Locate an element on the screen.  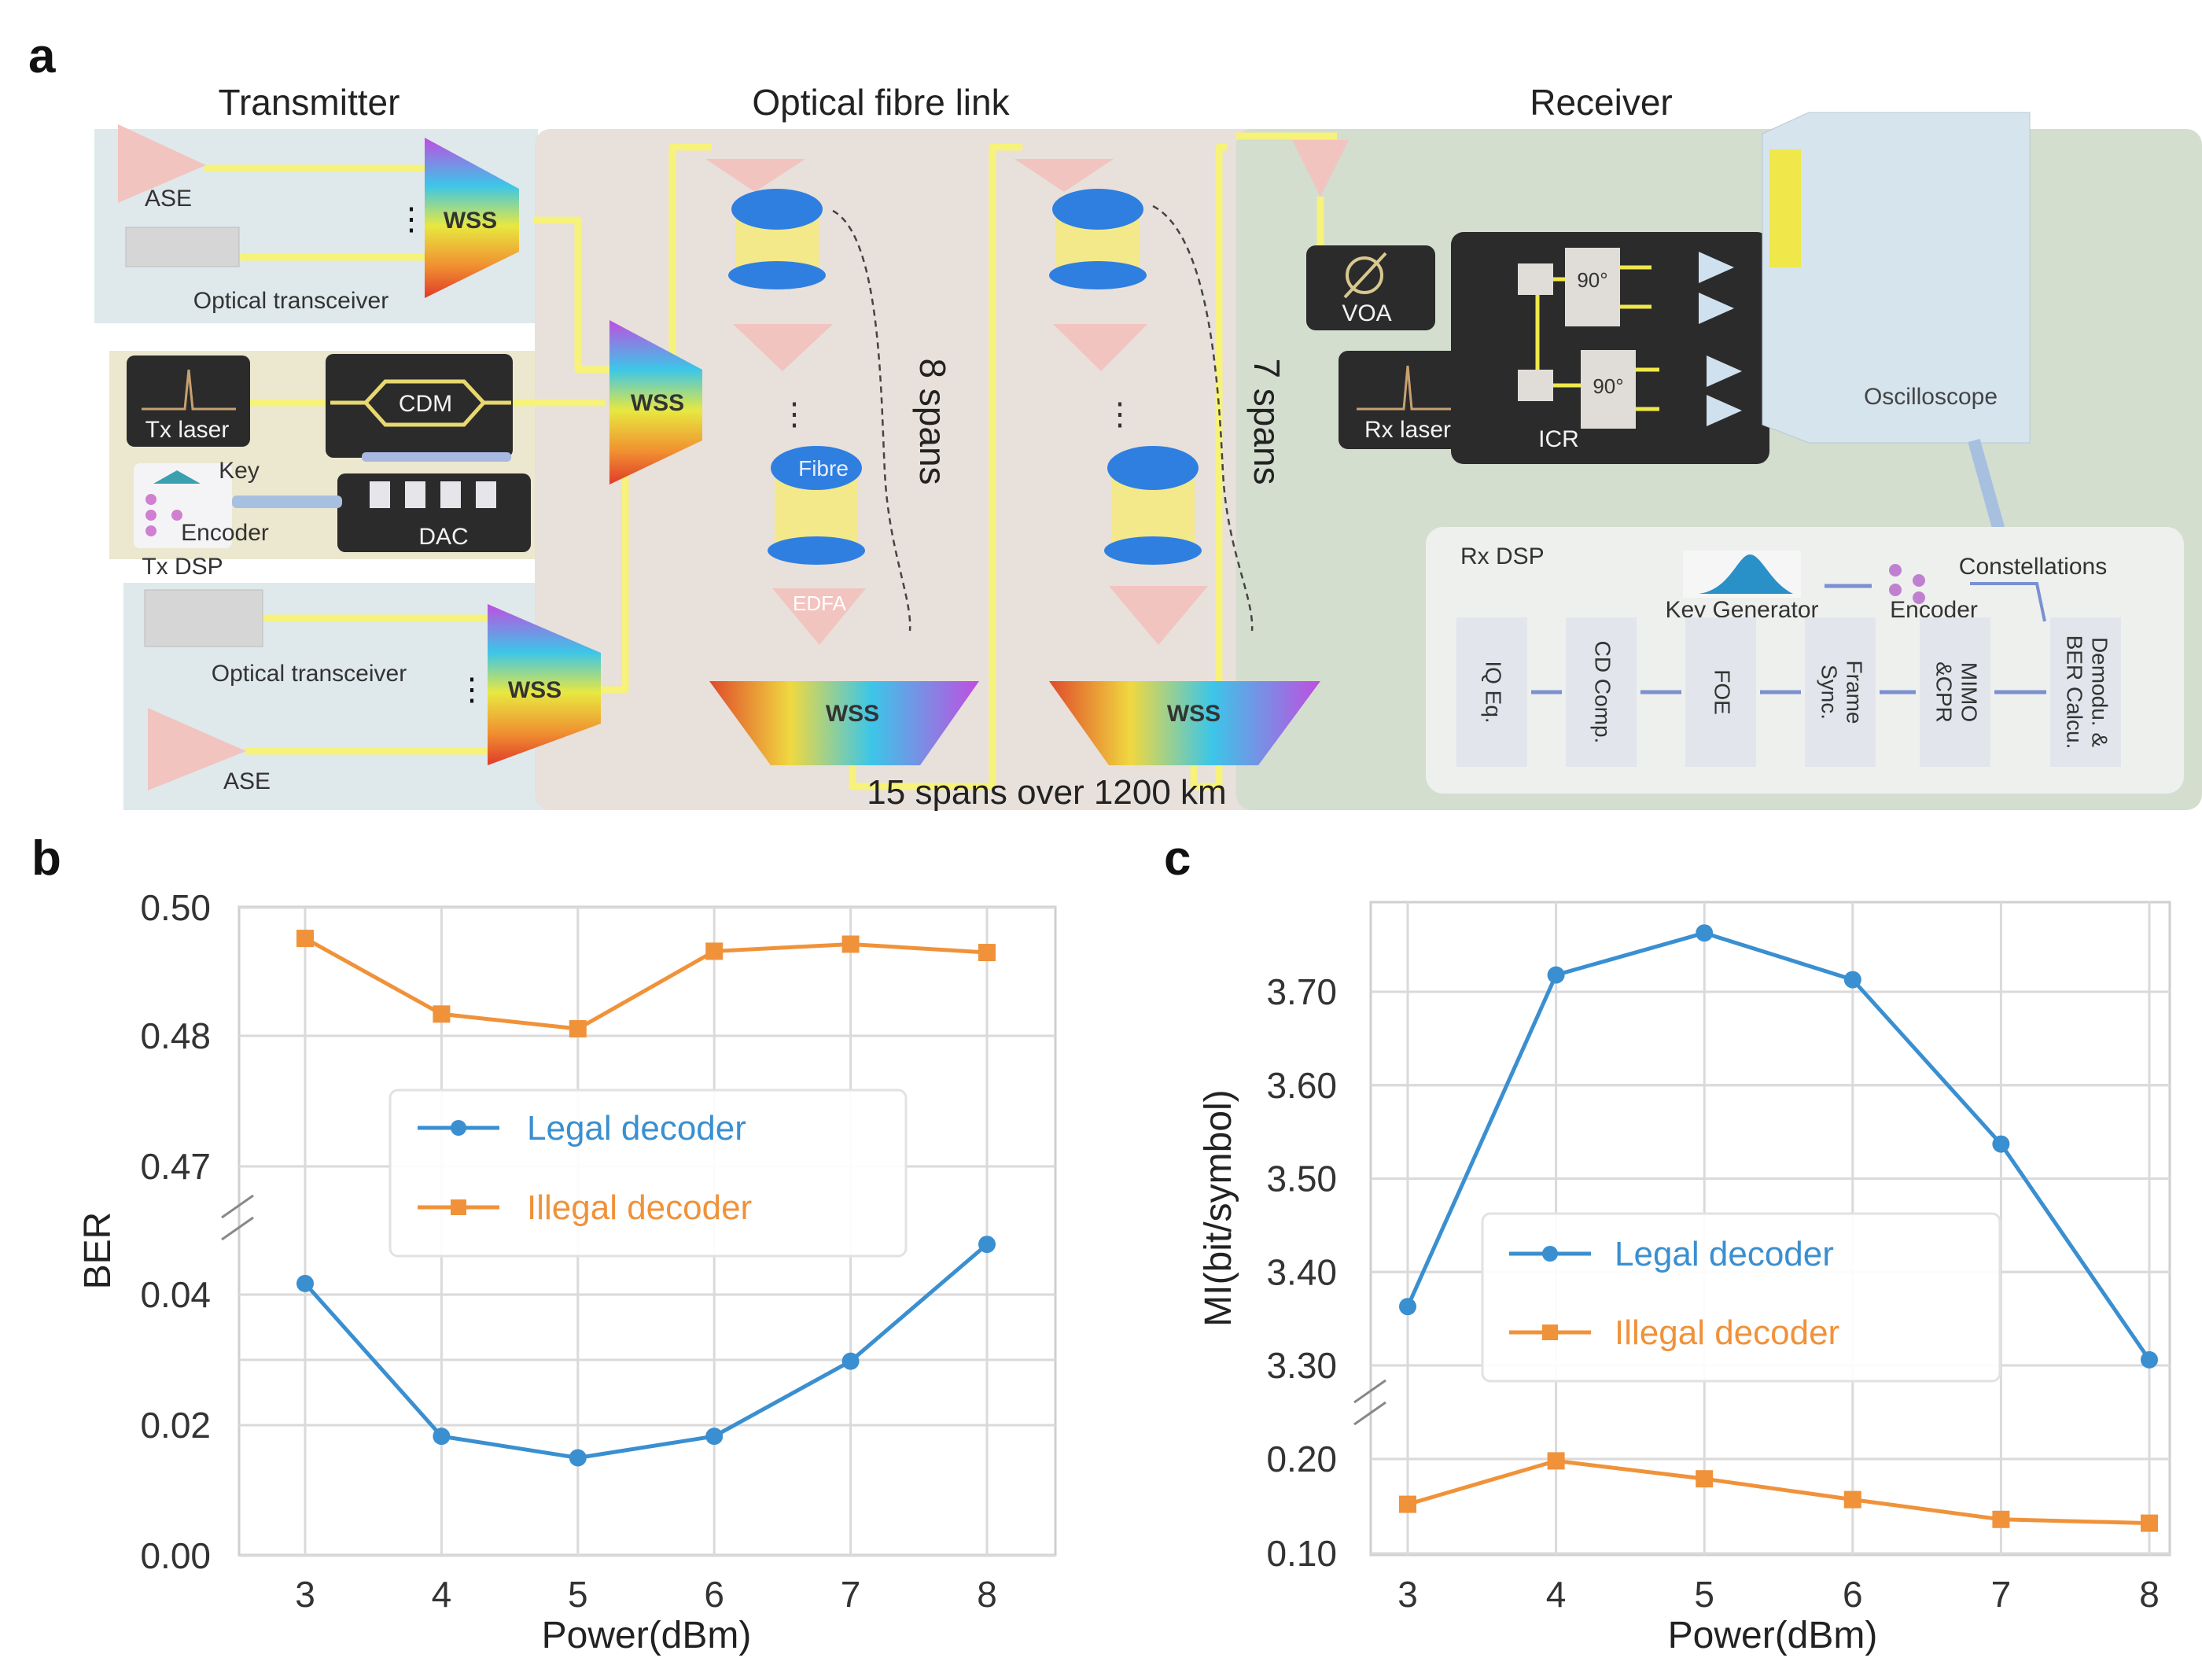
laser-spectrum-icon is located at coordinates (189, 390).